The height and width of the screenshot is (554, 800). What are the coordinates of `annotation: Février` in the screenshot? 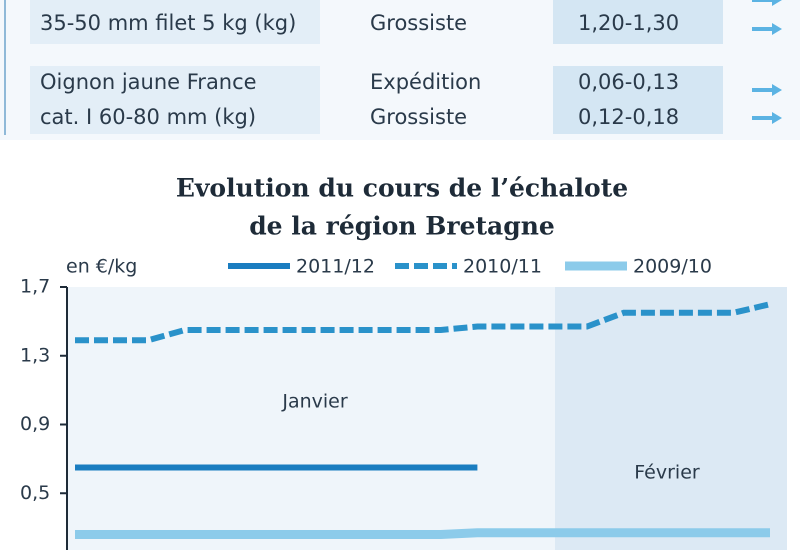 It's located at (667, 473).